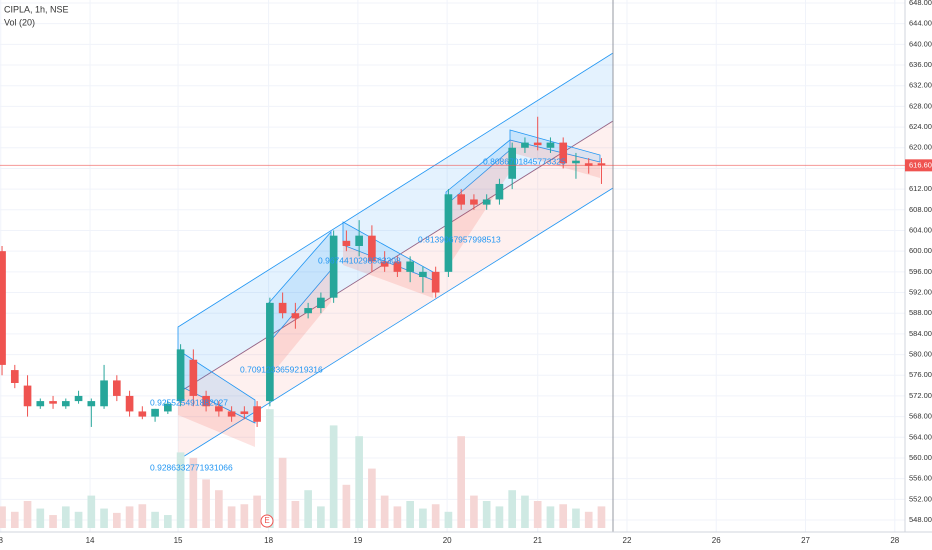 The width and height of the screenshot is (932, 550). What do you see at coordinates (920, 436) in the screenshot?
I see `y-tick-label: 564.00` at bounding box center [920, 436].